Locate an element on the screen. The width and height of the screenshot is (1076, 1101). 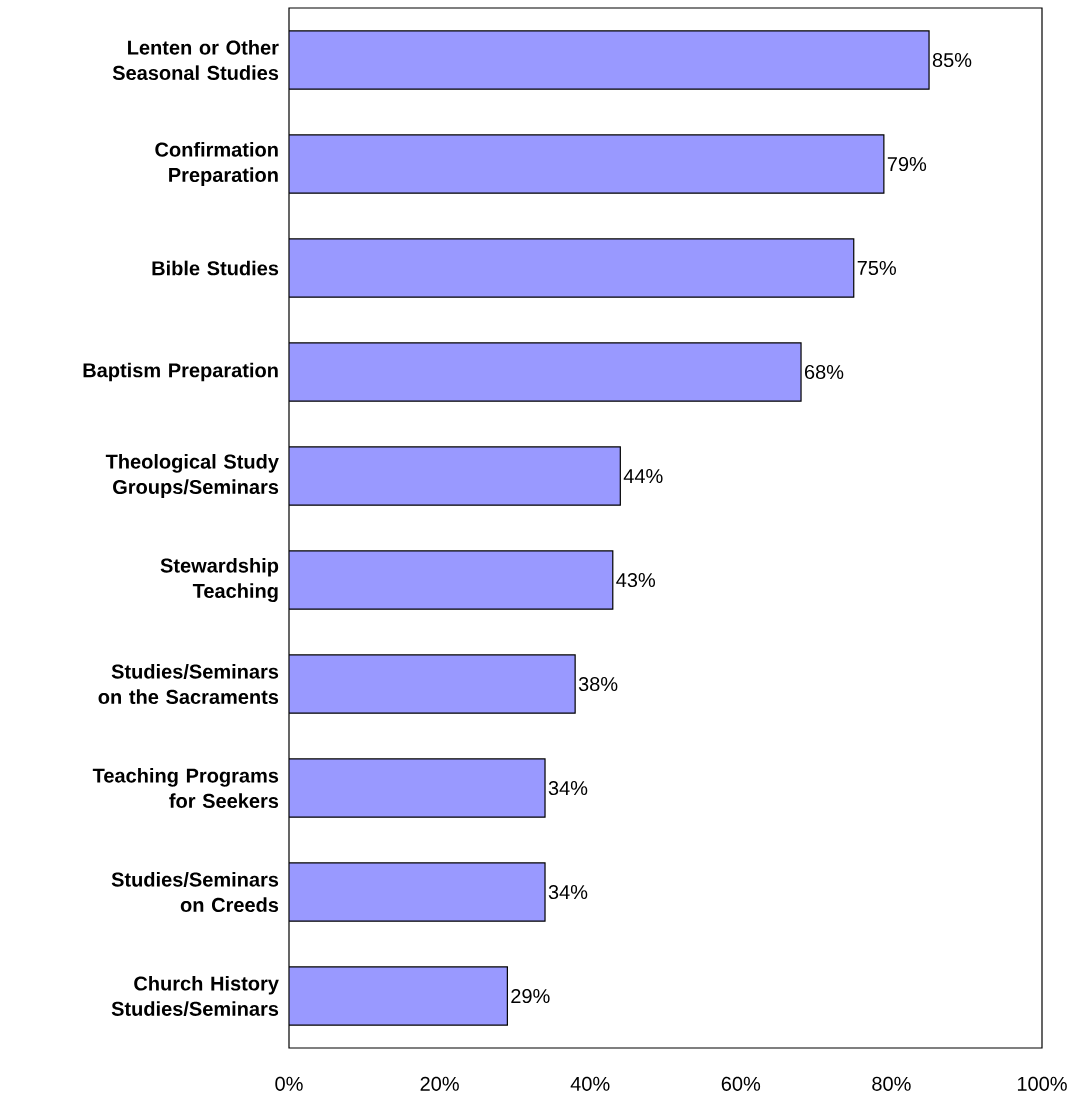
y-tick-label: Theological Study Groups/Seminars is located at coordinates (192, 476).